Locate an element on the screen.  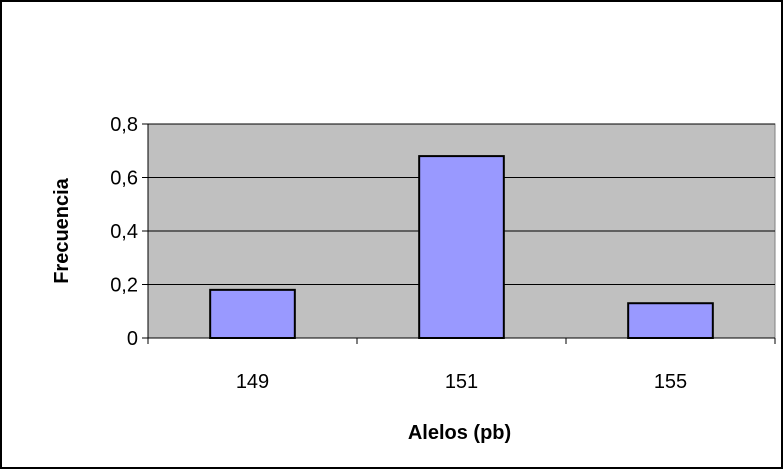
y-tick-label: 0,4 is located at coordinates (124, 232).